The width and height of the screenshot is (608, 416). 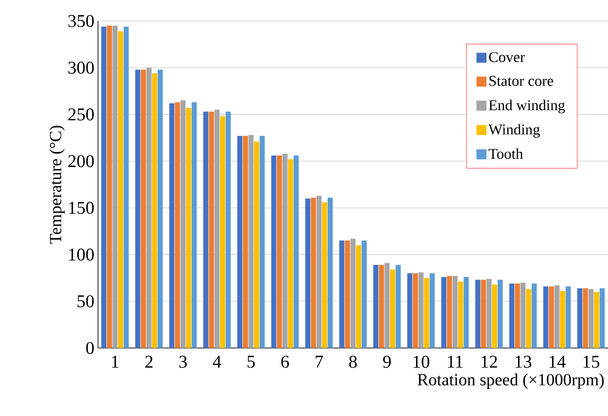 I want to click on y-tick-label: 0, so click(x=90, y=348).